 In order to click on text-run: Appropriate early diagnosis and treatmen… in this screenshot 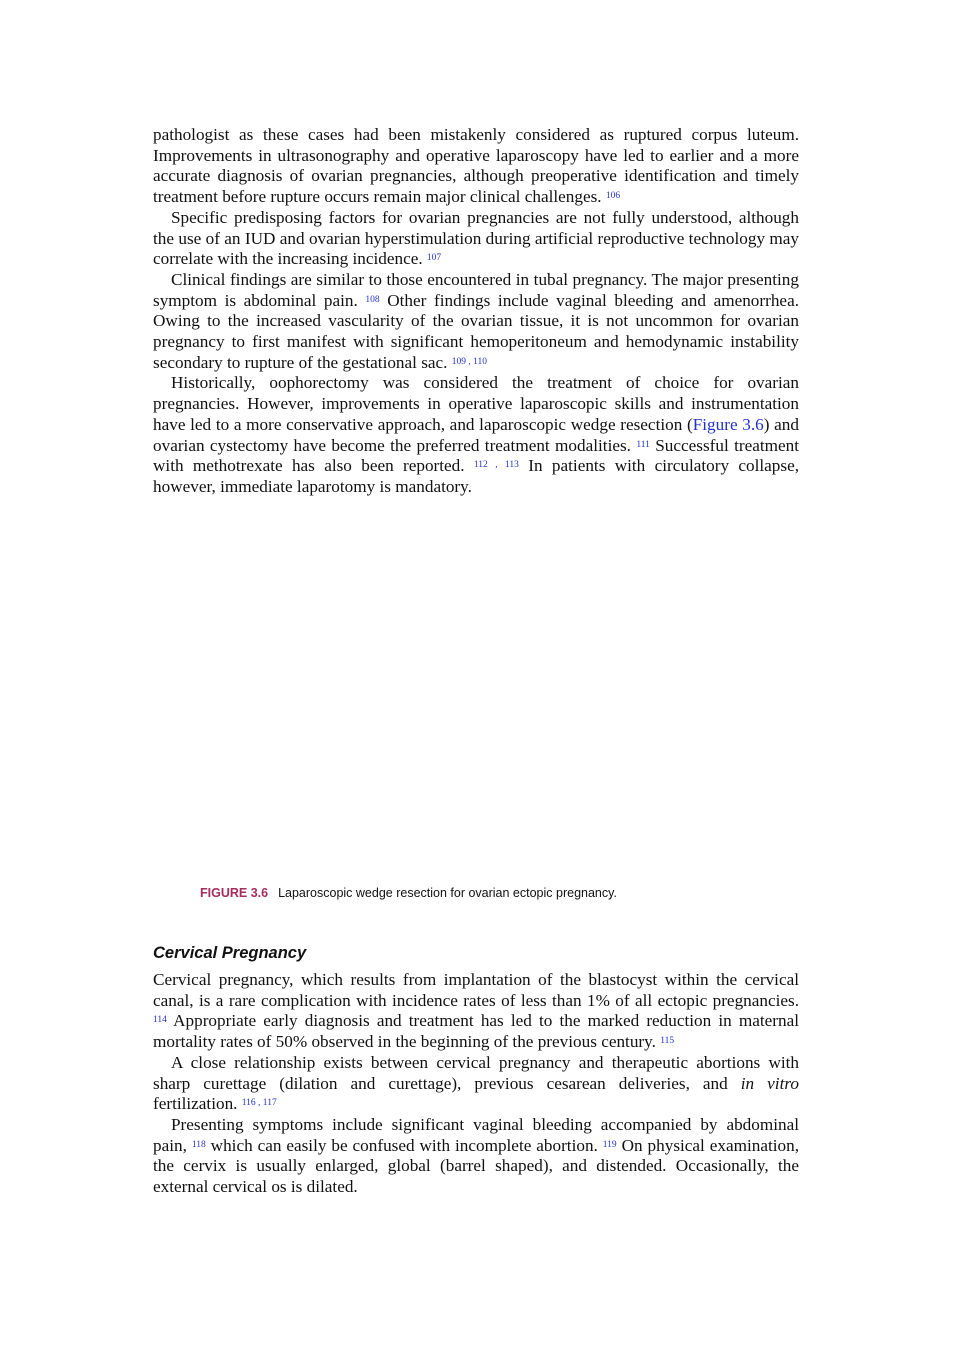, I will do `click(476, 1031)`.